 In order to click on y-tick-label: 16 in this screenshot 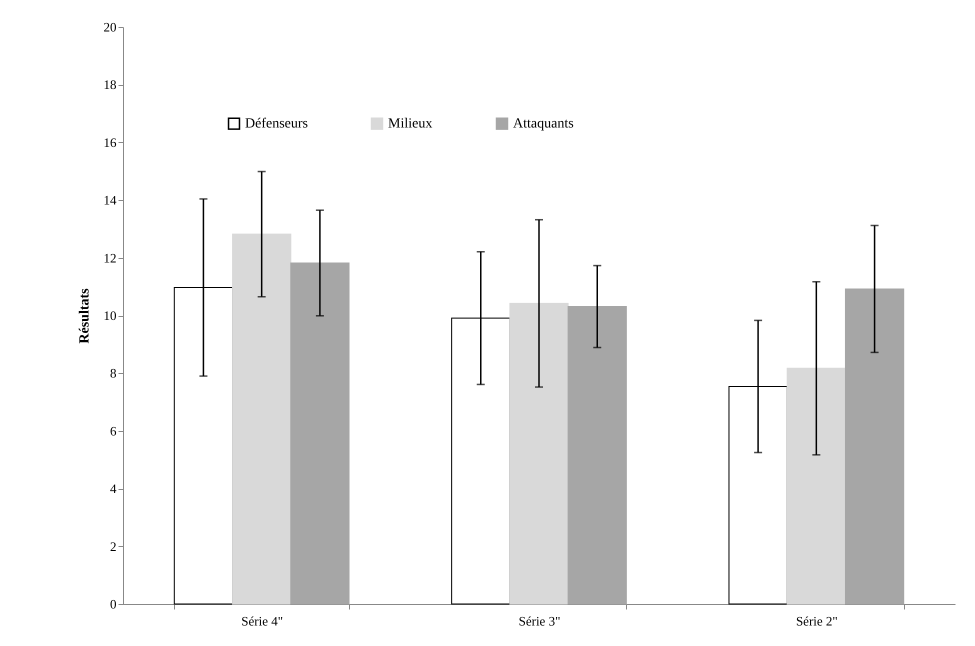, I will do `click(110, 142)`.